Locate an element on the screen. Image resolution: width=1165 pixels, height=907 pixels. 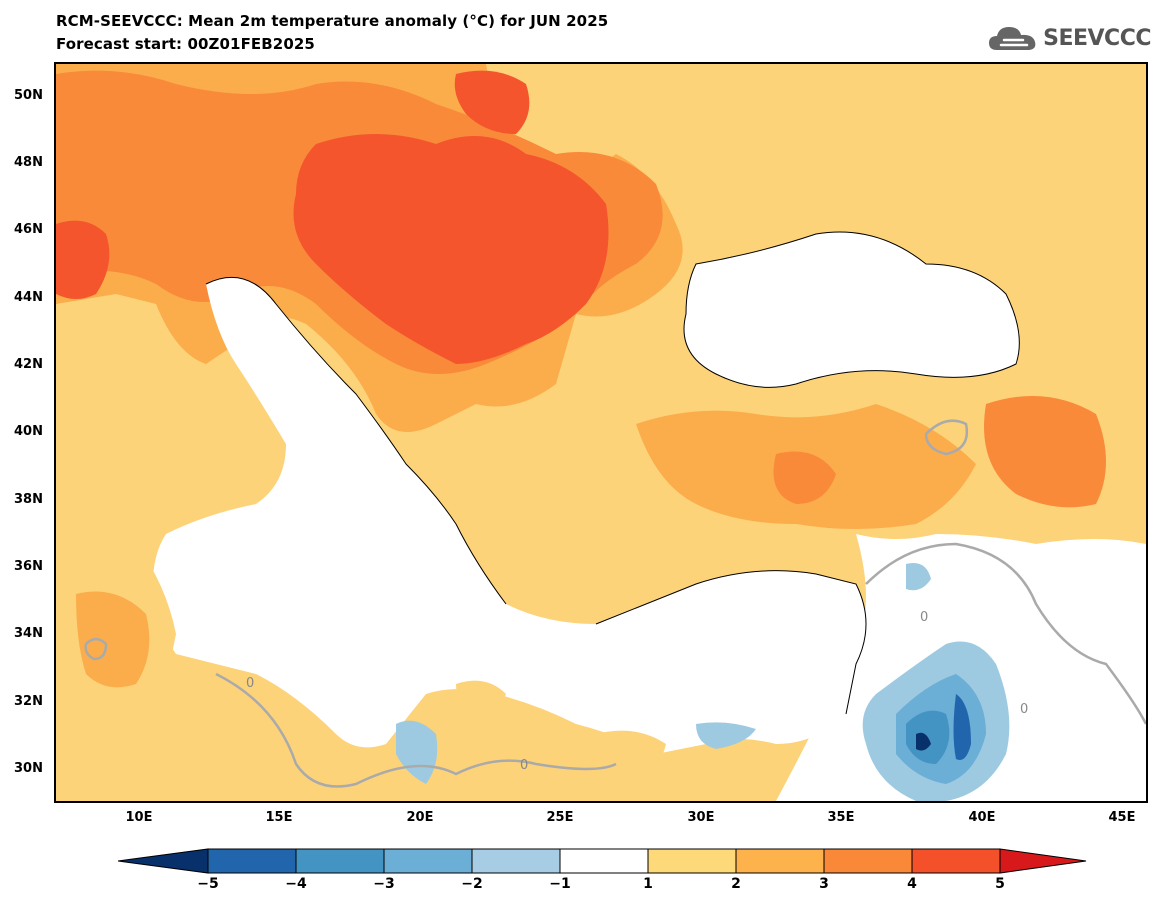
lon-label-10e: 10E is located at coordinates (139, 817).